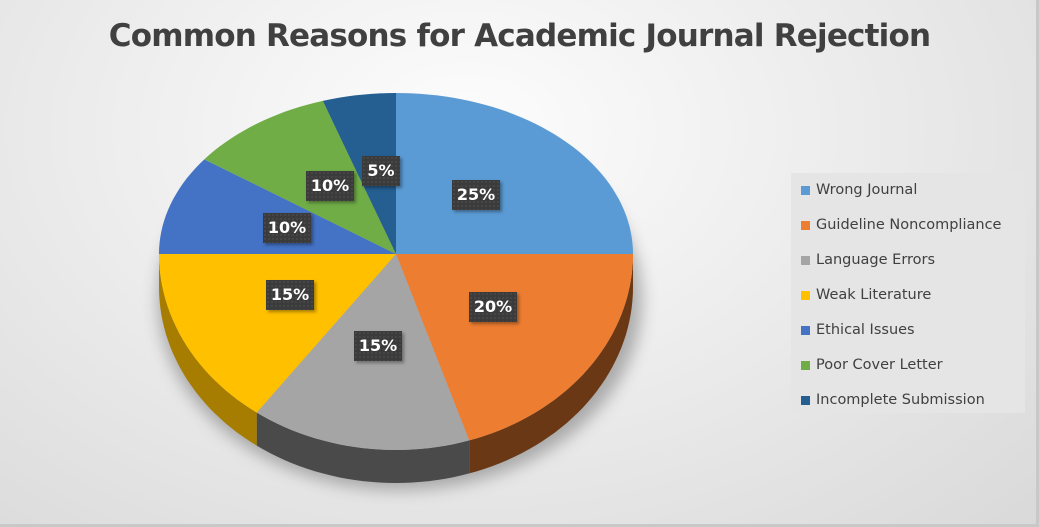 Image resolution: width=1039 pixels, height=527 pixels. I want to click on pie-slice-guideline-noncompliance, so click(514, 347).